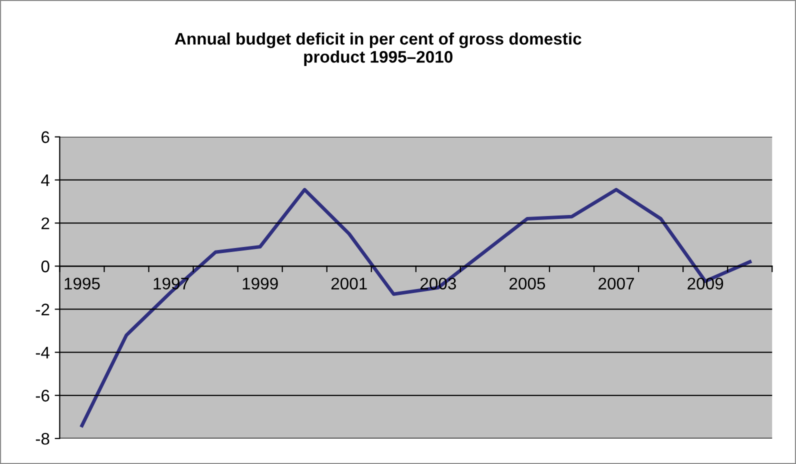  Describe the element at coordinates (45, 266) in the screenshot. I see `y-tick-label: 0` at that location.